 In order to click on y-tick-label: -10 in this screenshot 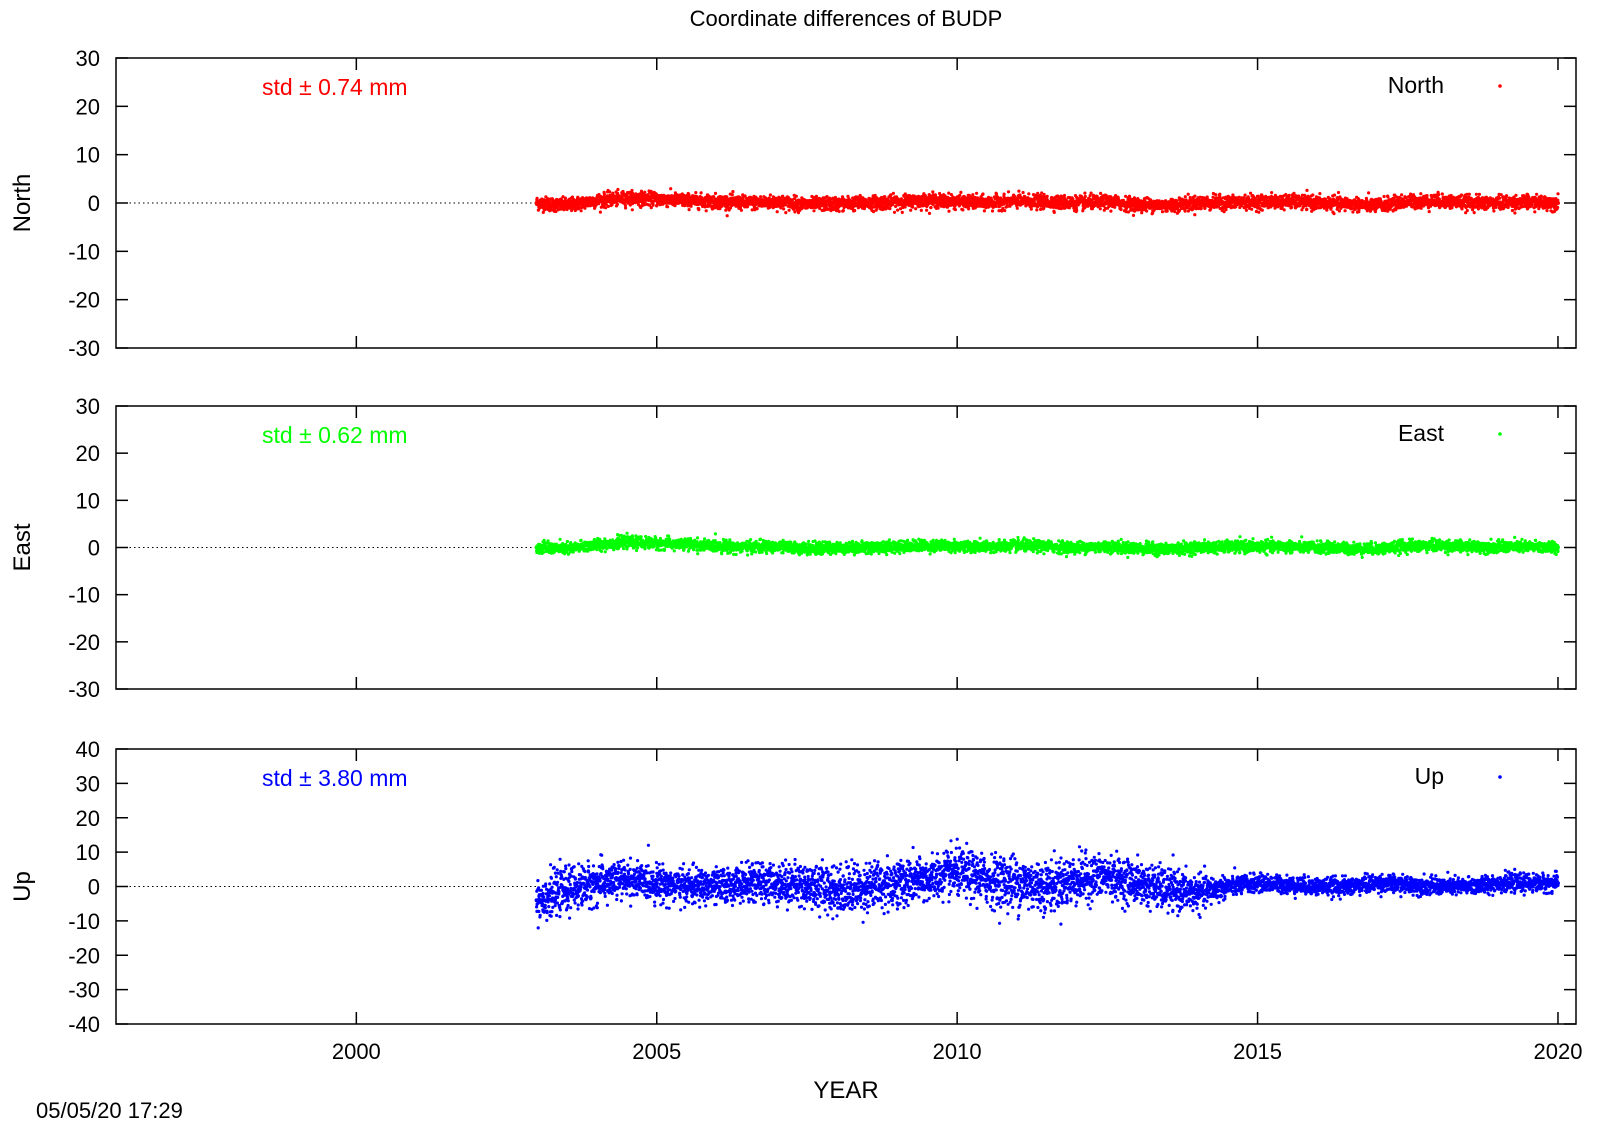, I will do `click(84, 251)`.